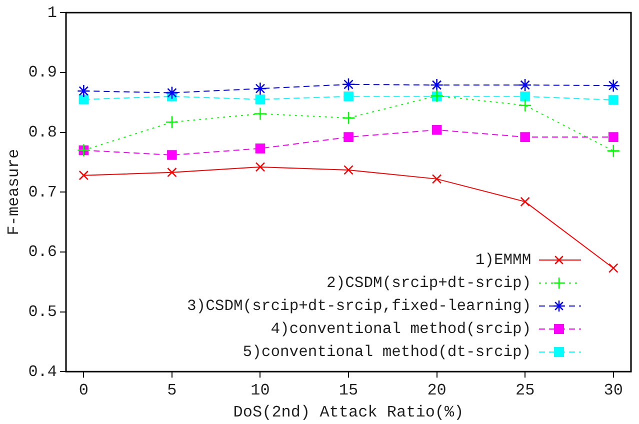  I want to click on legend-label: 5)conventional method(dt-srcip), so click(387, 352).